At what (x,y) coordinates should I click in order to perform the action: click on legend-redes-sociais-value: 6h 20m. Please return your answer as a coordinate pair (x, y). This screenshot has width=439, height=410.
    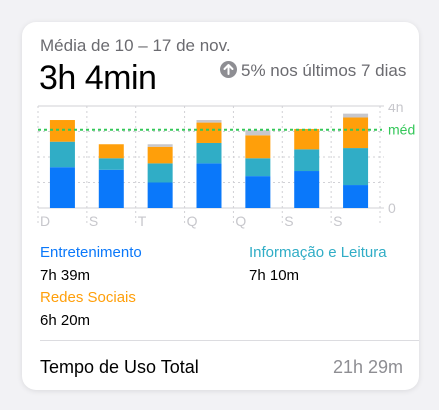
    Looking at the image, I should click on (65, 320).